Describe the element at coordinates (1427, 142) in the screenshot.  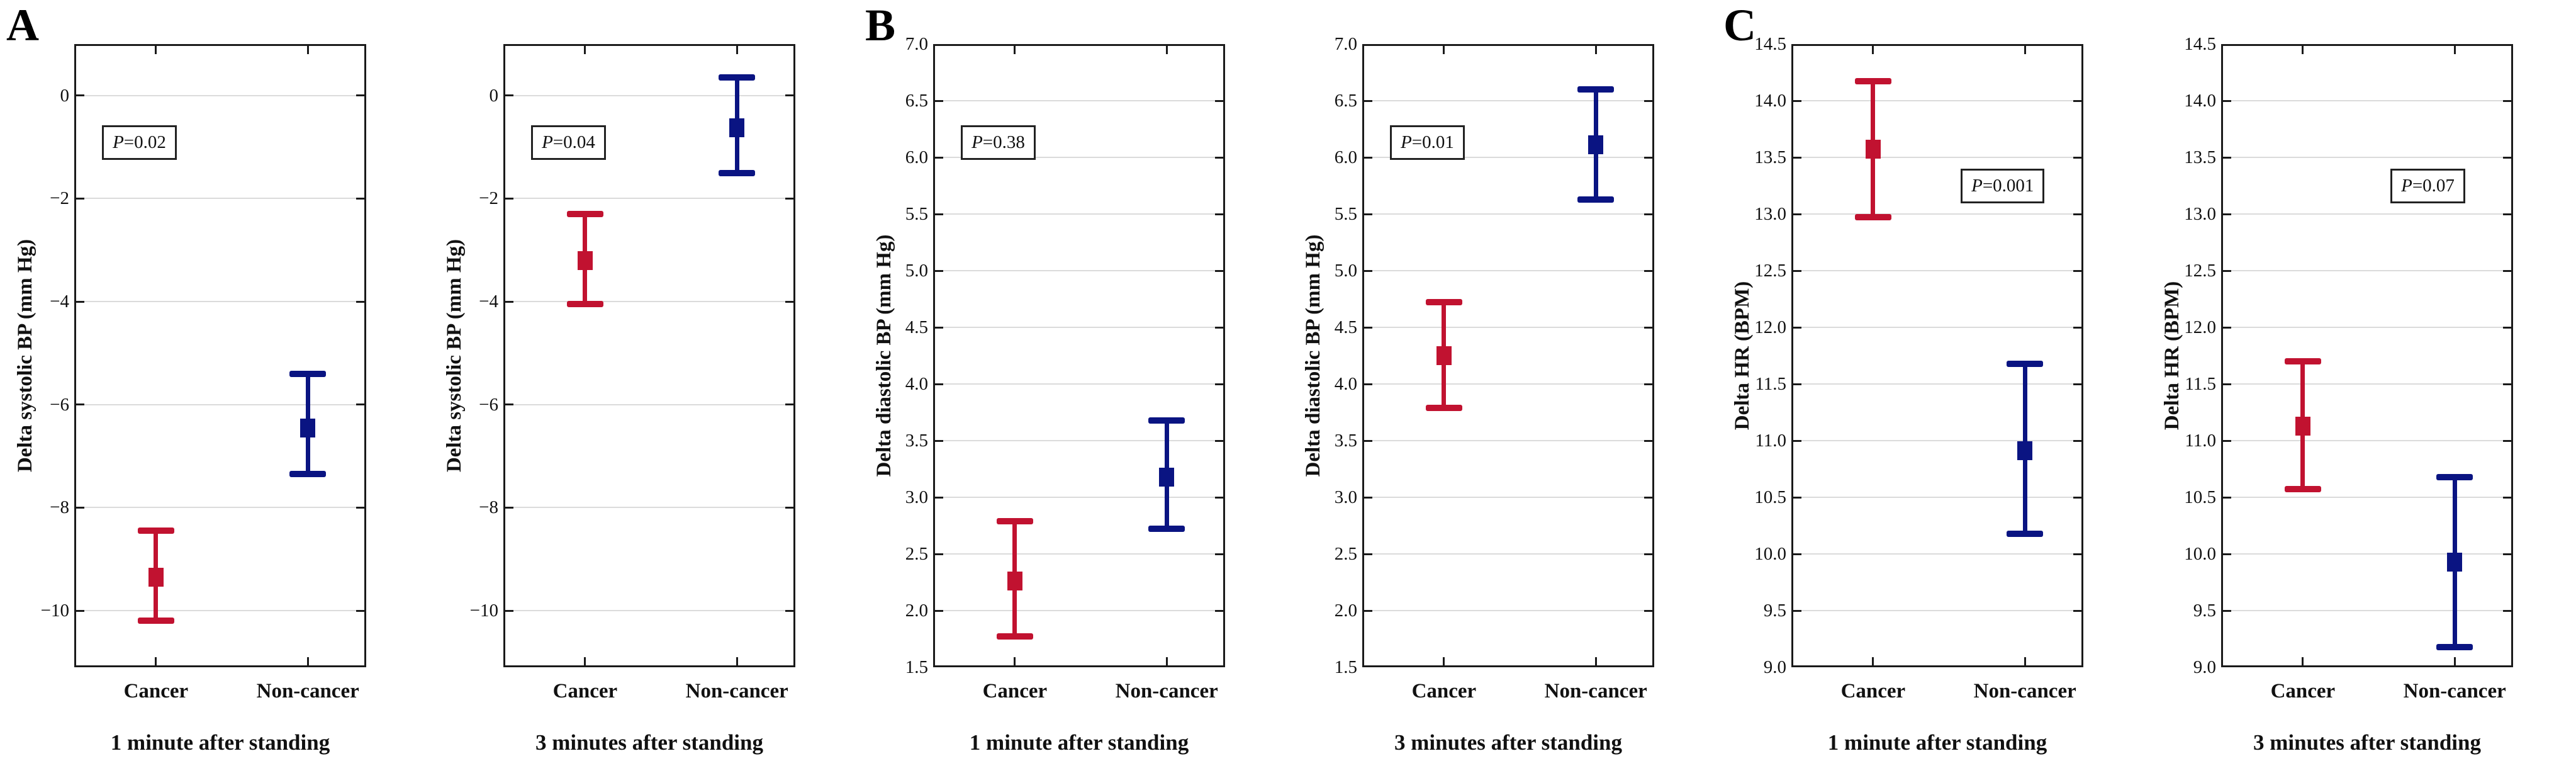
I see `p-value-box: P=0.01` at that location.